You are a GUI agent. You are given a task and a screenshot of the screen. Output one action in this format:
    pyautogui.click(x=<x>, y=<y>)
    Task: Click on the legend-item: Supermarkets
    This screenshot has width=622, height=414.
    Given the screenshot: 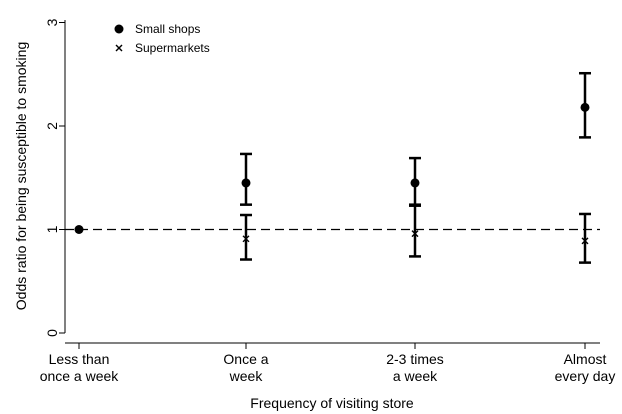 What is the action you would take?
    pyautogui.click(x=162, y=48)
    